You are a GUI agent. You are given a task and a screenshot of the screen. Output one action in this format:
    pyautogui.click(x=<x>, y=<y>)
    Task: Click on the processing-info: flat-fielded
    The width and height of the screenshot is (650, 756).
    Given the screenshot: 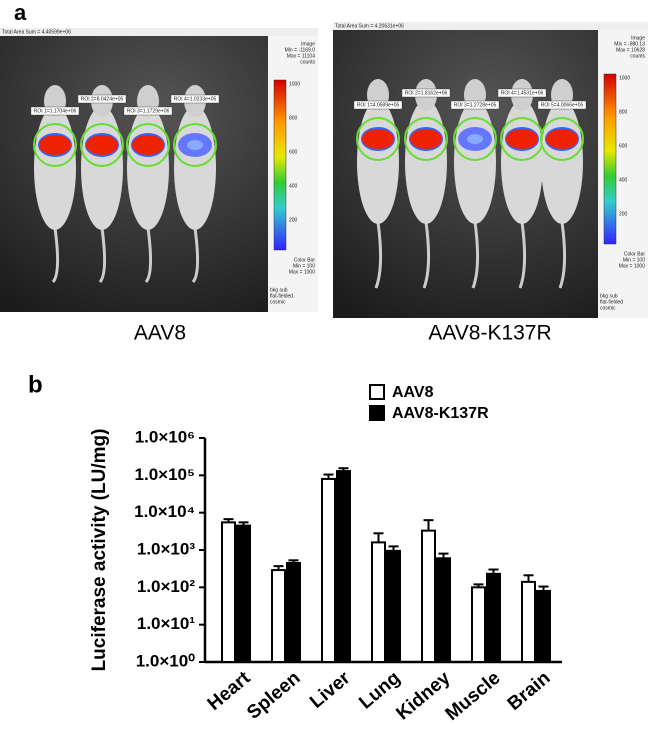 What is the action you would take?
    pyautogui.click(x=611, y=302)
    